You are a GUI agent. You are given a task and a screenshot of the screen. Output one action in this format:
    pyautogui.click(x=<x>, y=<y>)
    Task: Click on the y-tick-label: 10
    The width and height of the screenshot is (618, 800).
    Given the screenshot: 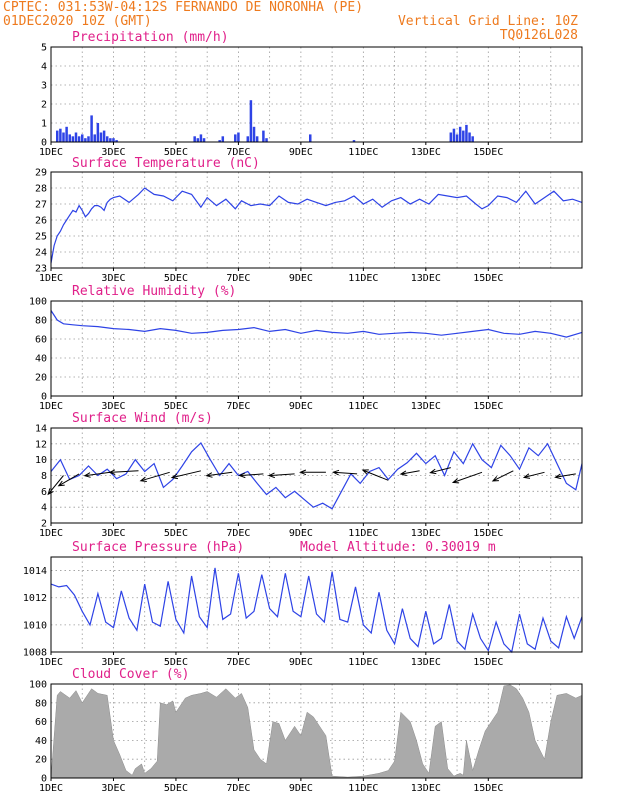 What is the action you would take?
    pyautogui.click(x=41, y=460)
    